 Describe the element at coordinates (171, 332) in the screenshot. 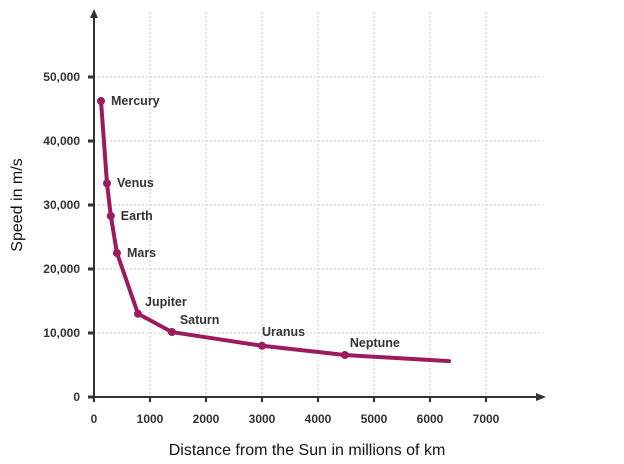

I see `data-point-saturn` at that location.